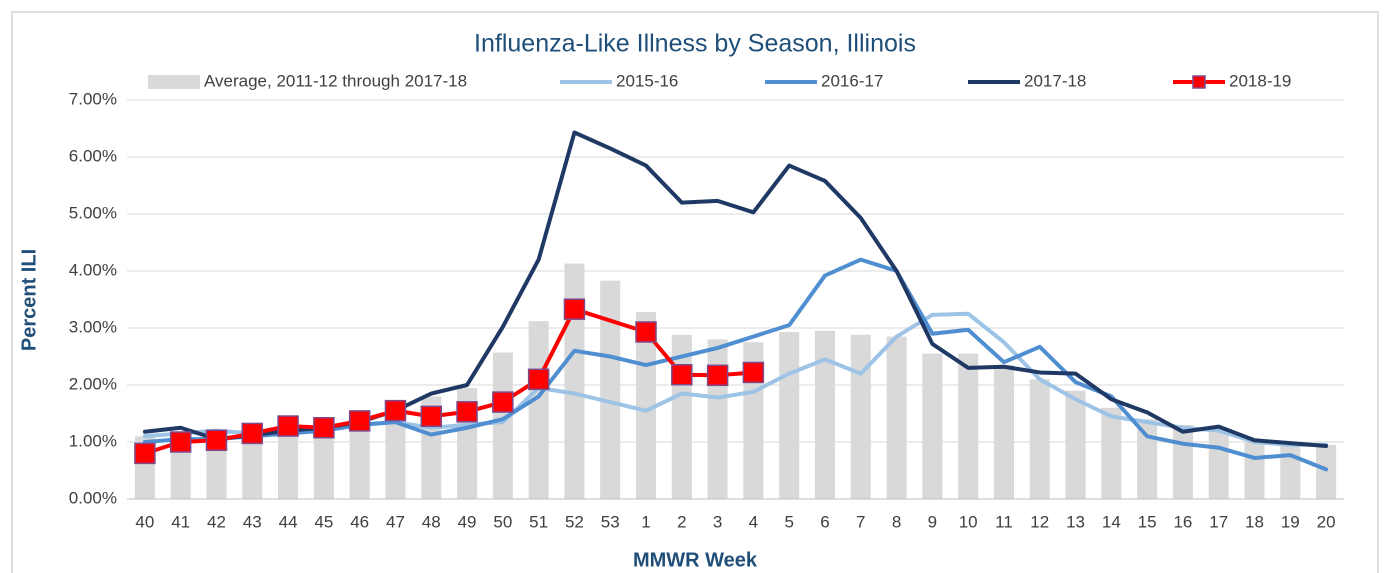 This screenshot has width=1391, height=573. What do you see at coordinates (1075, 521) in the screenshot?
I see `x-tick-label: 13` at bounding box center [1075, 521].